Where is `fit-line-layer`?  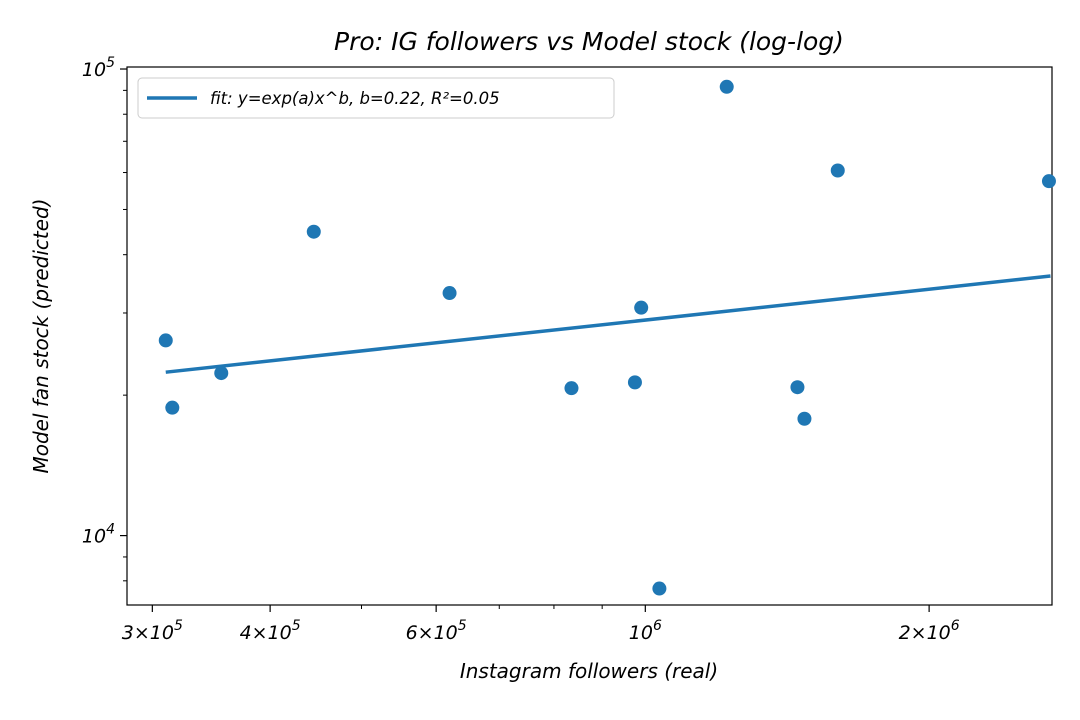 fit-line-layer is located at coordinates (608, 324).